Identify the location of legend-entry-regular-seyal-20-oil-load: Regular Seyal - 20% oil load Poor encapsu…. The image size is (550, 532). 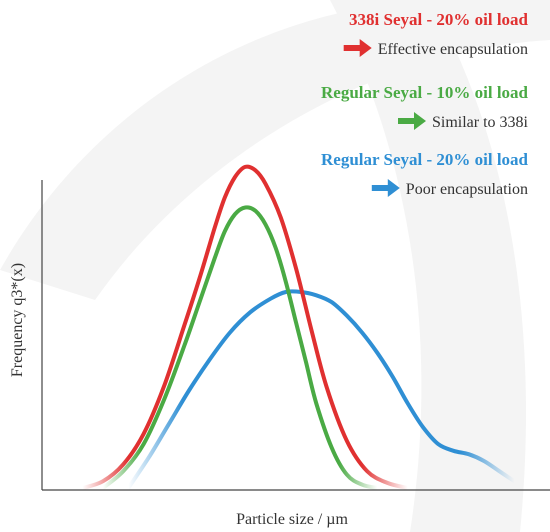
(425, 174).